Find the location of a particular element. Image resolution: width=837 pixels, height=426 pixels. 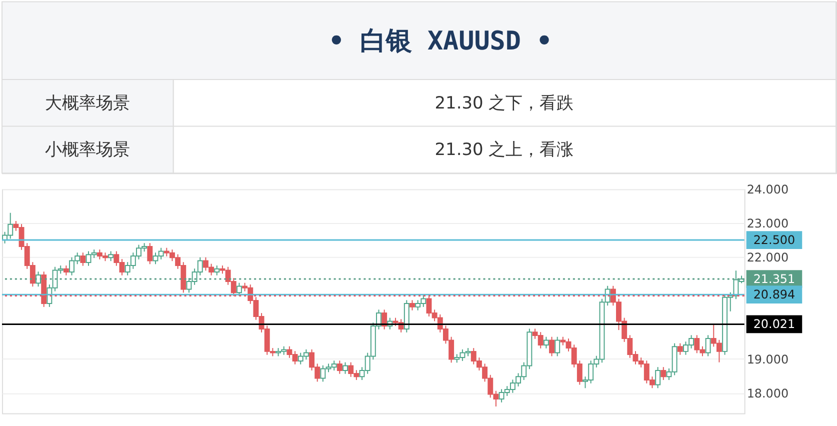

text: 21.30 之上，看涨 is located at coordinates (504, 149).